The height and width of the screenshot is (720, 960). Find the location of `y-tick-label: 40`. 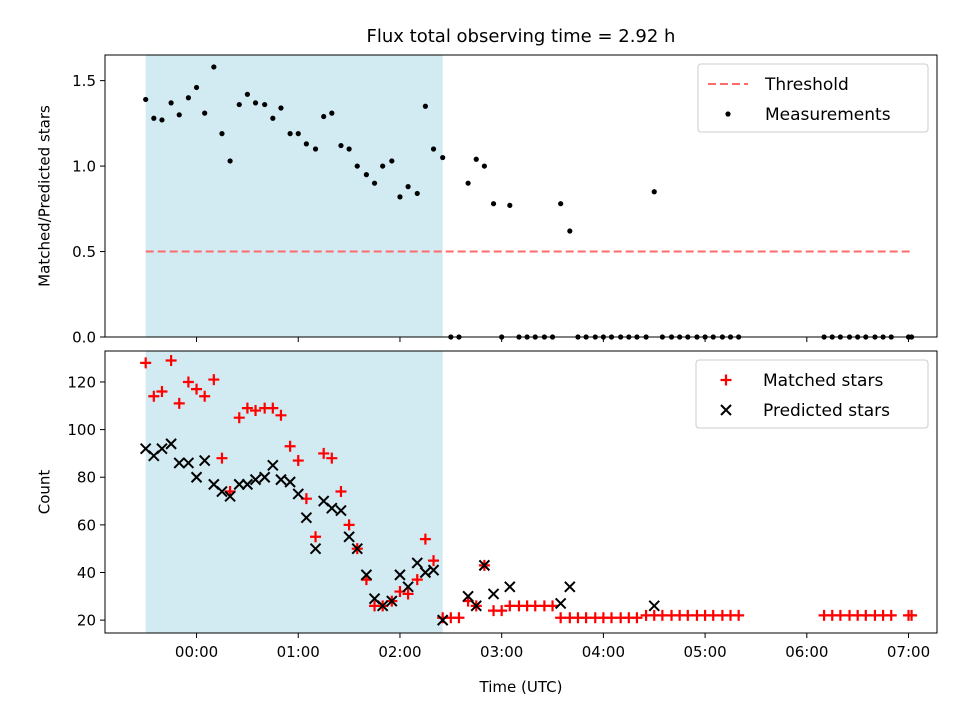

y-tick-label: 40 is located at coordinates (86, 573).